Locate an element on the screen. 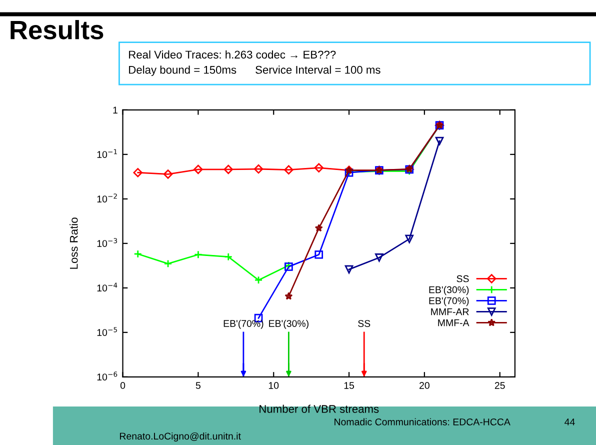  x-tick-label: 25 is located at coordinates (499, 385).